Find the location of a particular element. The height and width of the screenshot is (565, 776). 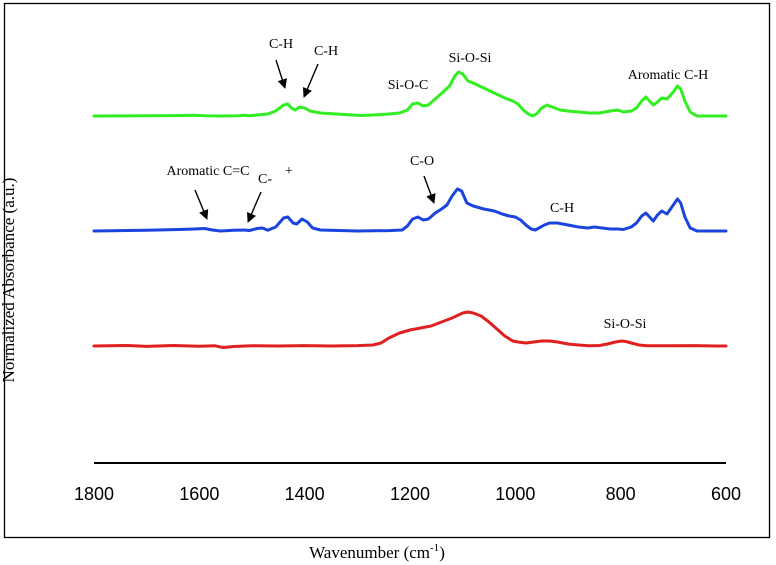

series-line-middle is located at coordinates (410, 210).